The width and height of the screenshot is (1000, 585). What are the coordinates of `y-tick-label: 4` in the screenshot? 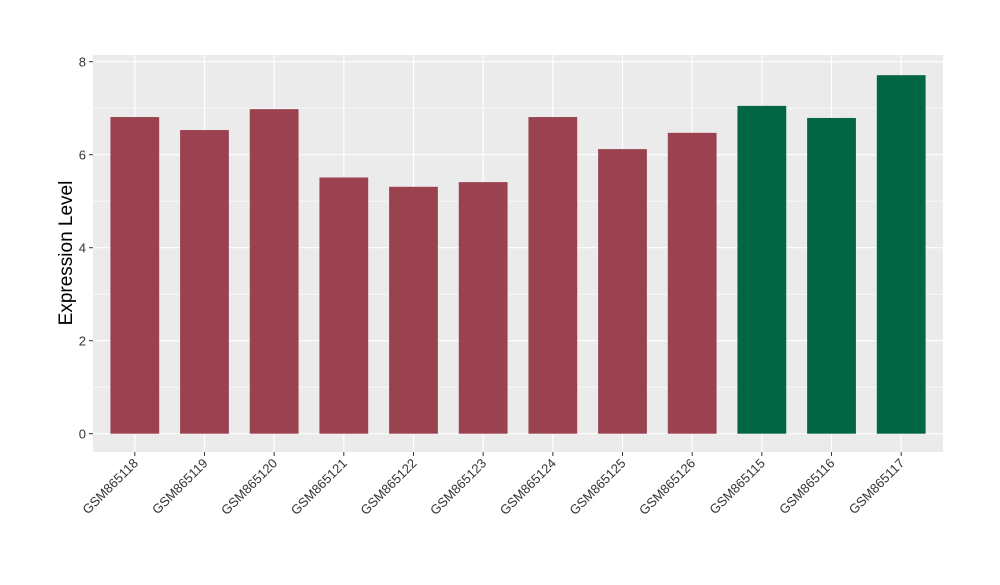 It's located at (82, 248).